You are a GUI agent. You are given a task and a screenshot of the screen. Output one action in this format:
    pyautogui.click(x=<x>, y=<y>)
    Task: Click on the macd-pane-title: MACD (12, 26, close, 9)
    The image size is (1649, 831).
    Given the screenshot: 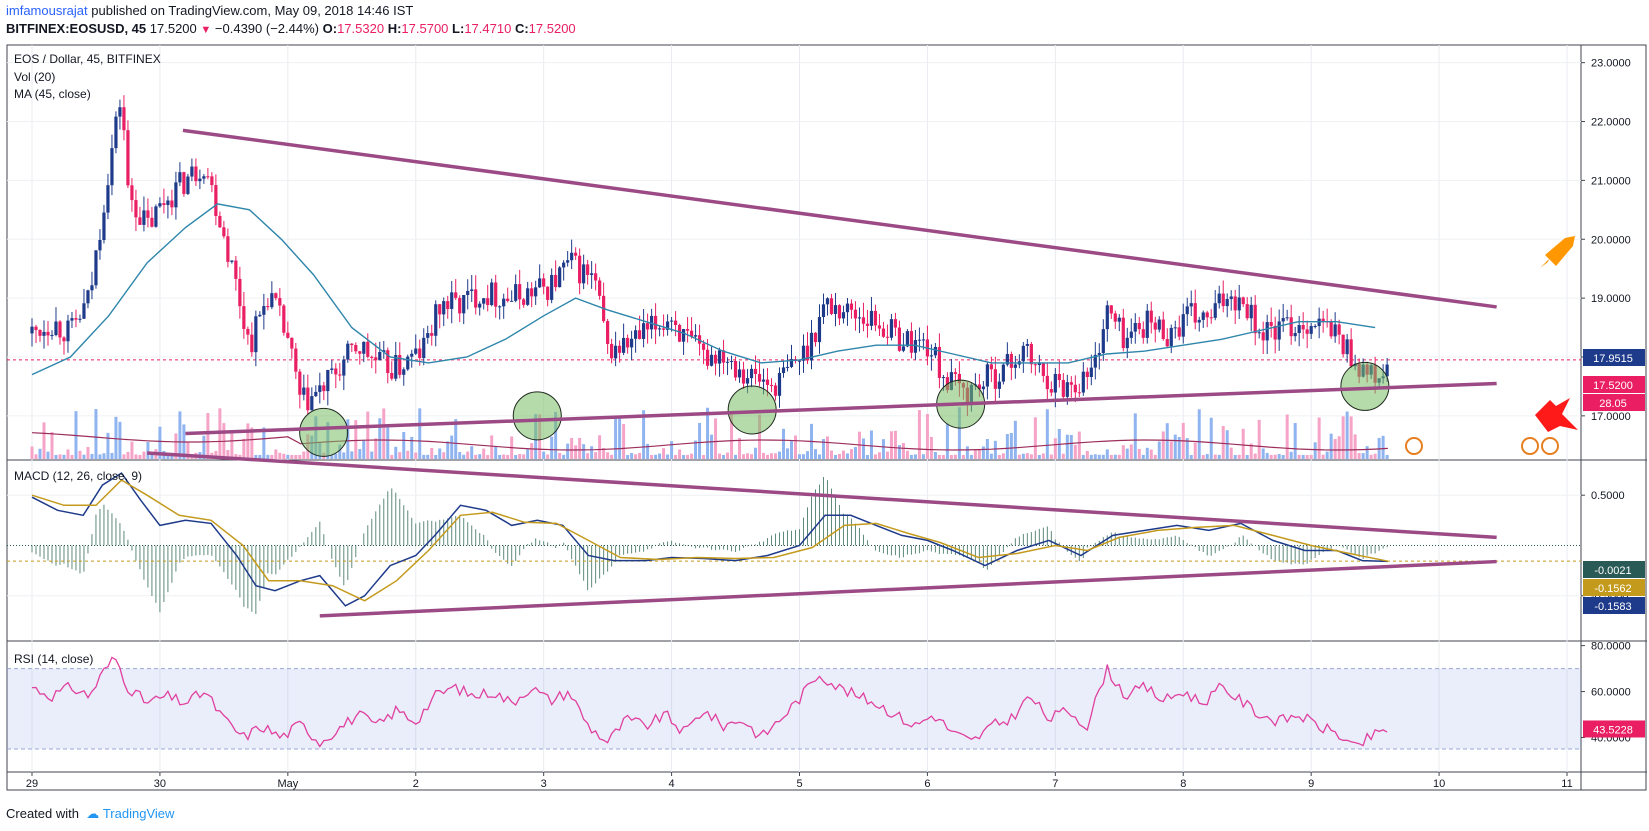 What is the action you would take?
    pyautogui.click(x=78, y=476)
    